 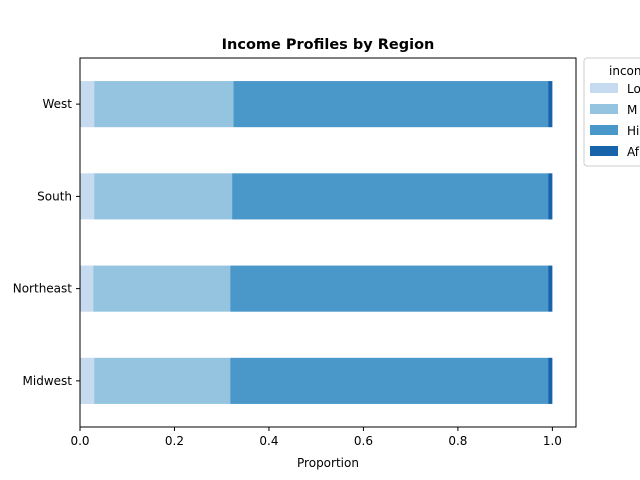 What do you see at coordinates (633, 152) in the screenshot?
I see `legend-label: Af` at bounding box center [633, 152].